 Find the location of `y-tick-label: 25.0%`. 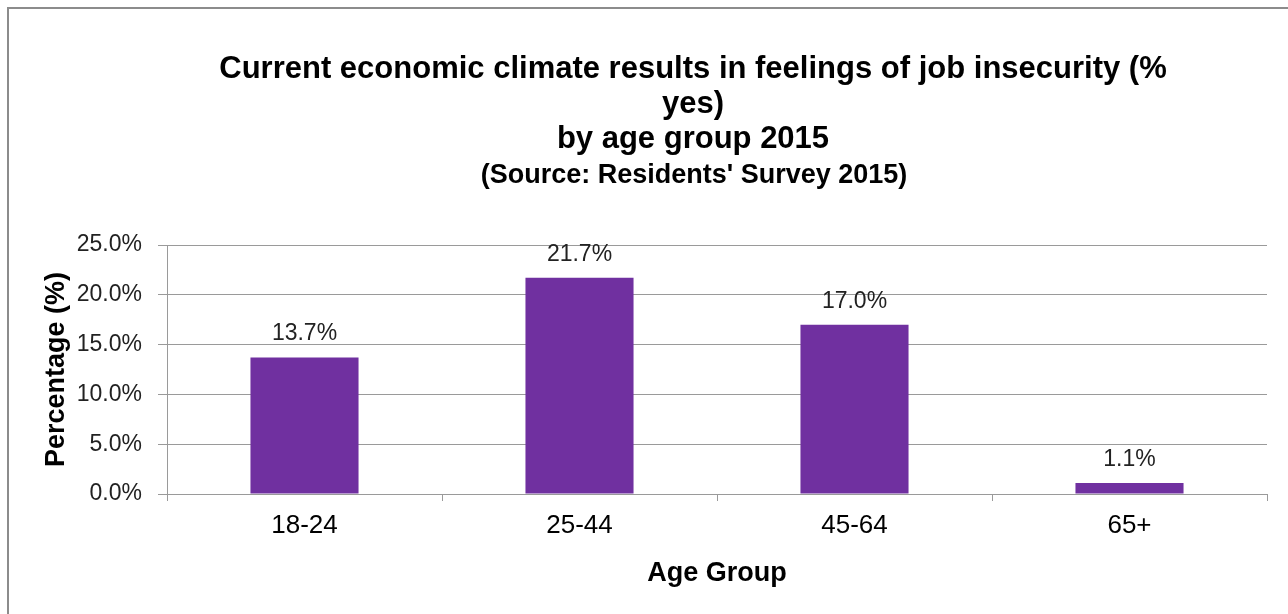

y-tick-label: 25.0% is located at coordinates (109, 243).